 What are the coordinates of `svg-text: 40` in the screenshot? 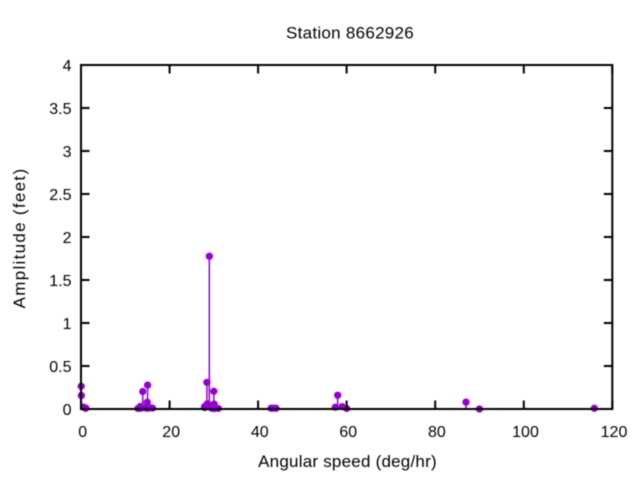 It's located at (260, 432).